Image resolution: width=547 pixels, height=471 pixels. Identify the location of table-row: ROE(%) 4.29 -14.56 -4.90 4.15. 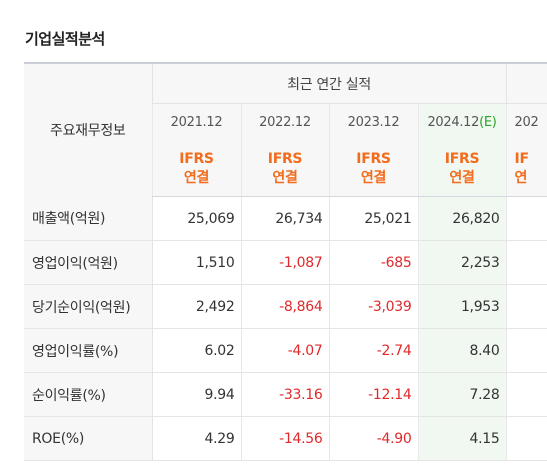
(285, 438).